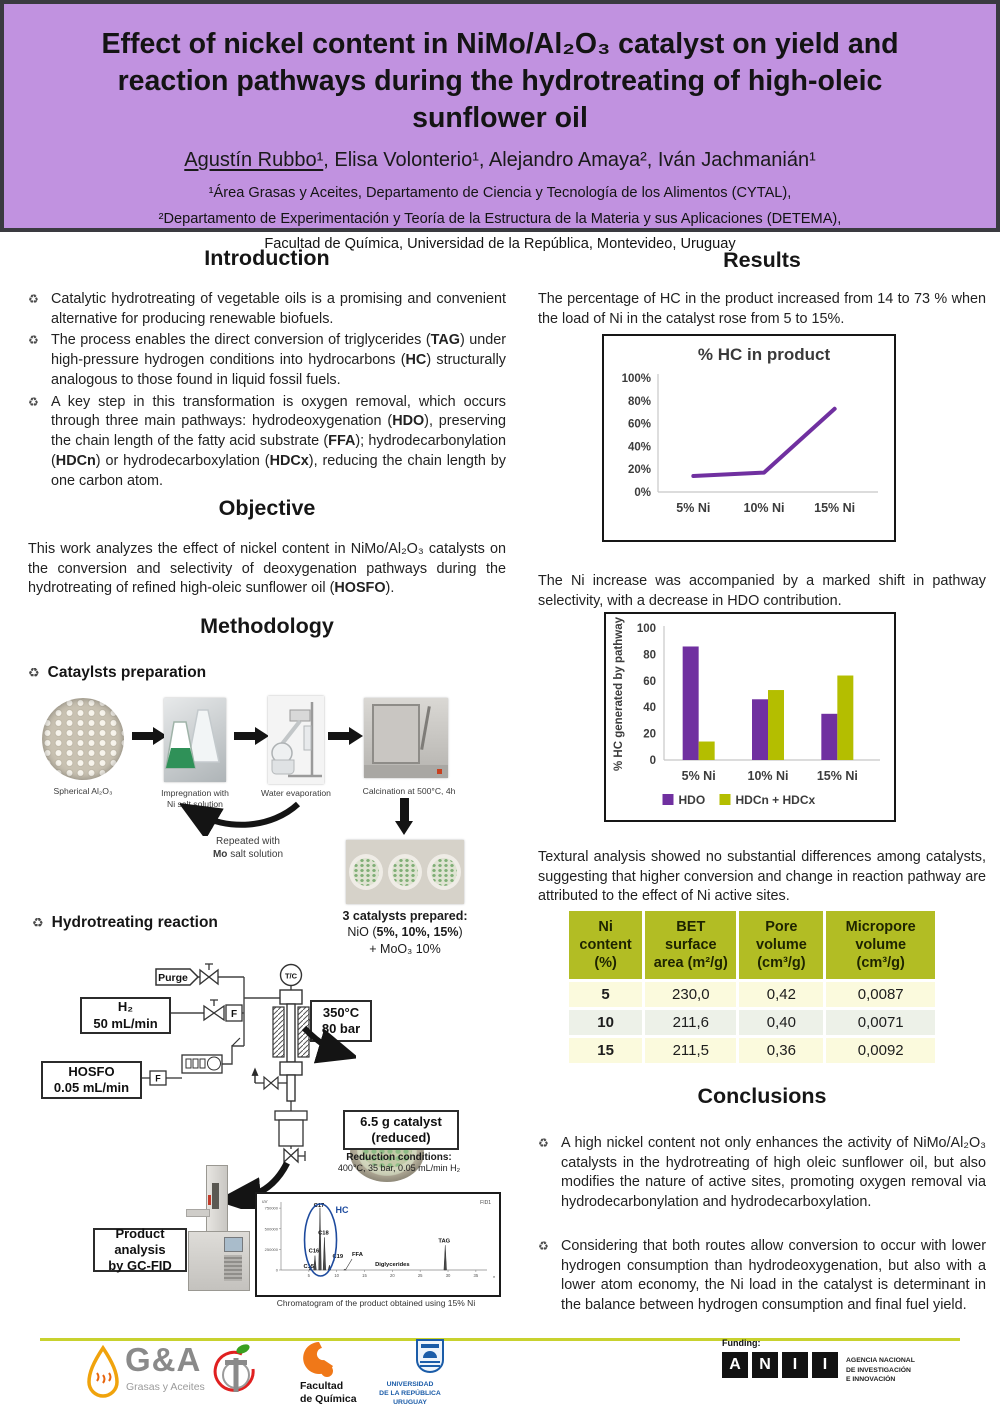 Image resolution: width=1000 pixels, height=1415 pixels. What do you see at coordinates (639, 470) in the screenshot?
I see `svg-text: 20%` at bounding box center [639, 470].